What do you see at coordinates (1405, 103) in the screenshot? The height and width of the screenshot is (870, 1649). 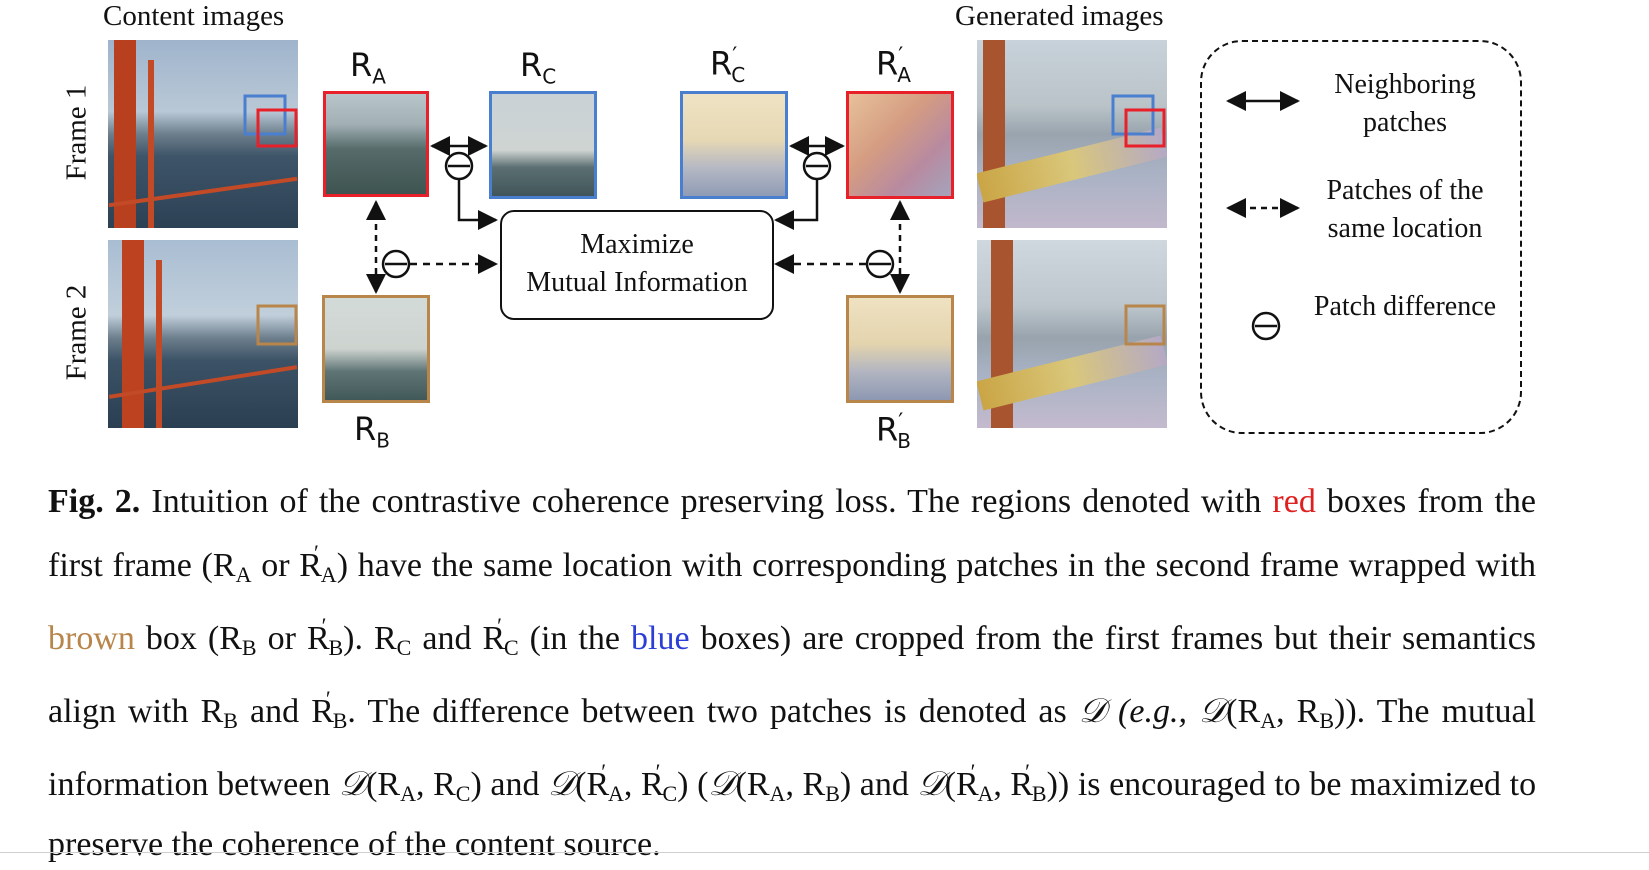 I see `legend-neighboring-text: Neighboring patches` at bounding box center [1405, 103].